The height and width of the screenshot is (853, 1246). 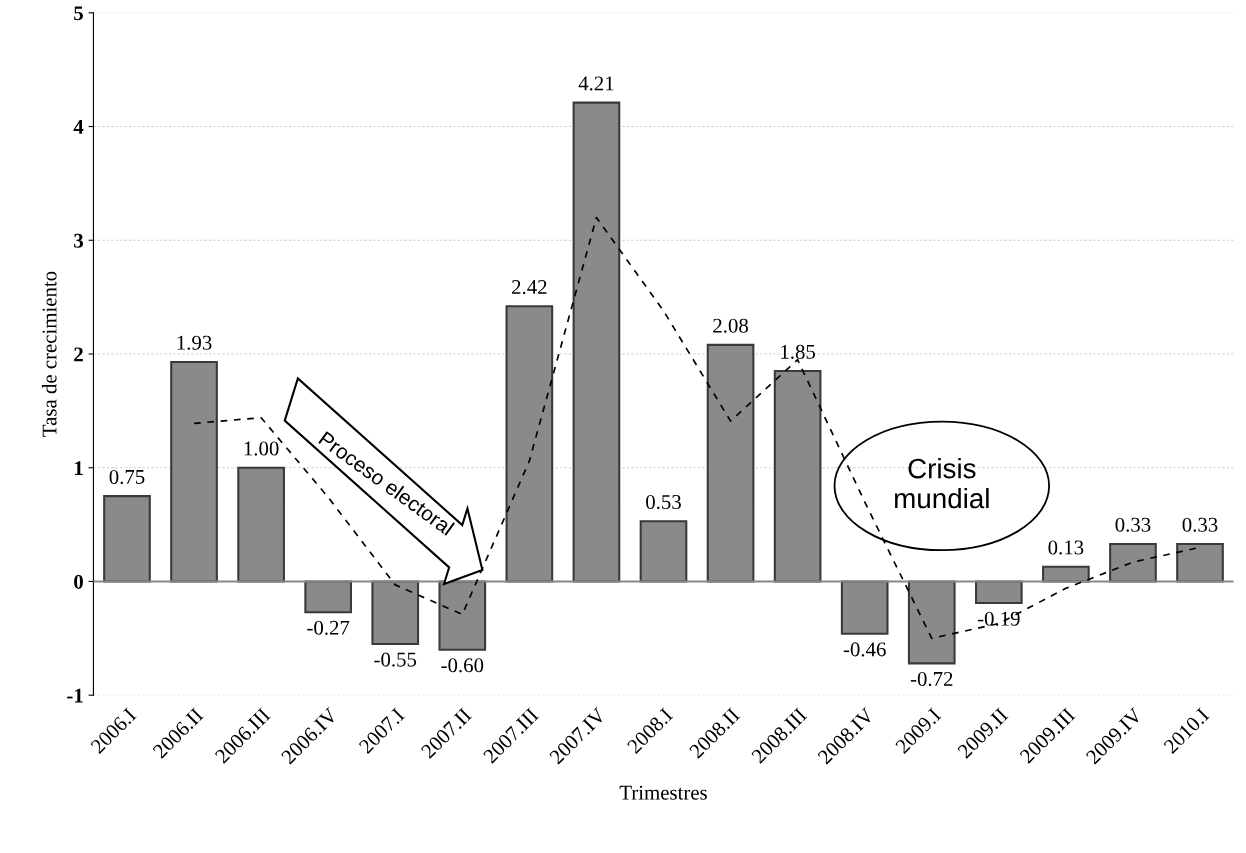 What do you see at coordinates (127, 477) in the screenshot?
I see `data-label: 0.75` at bounding box center [127, 477].